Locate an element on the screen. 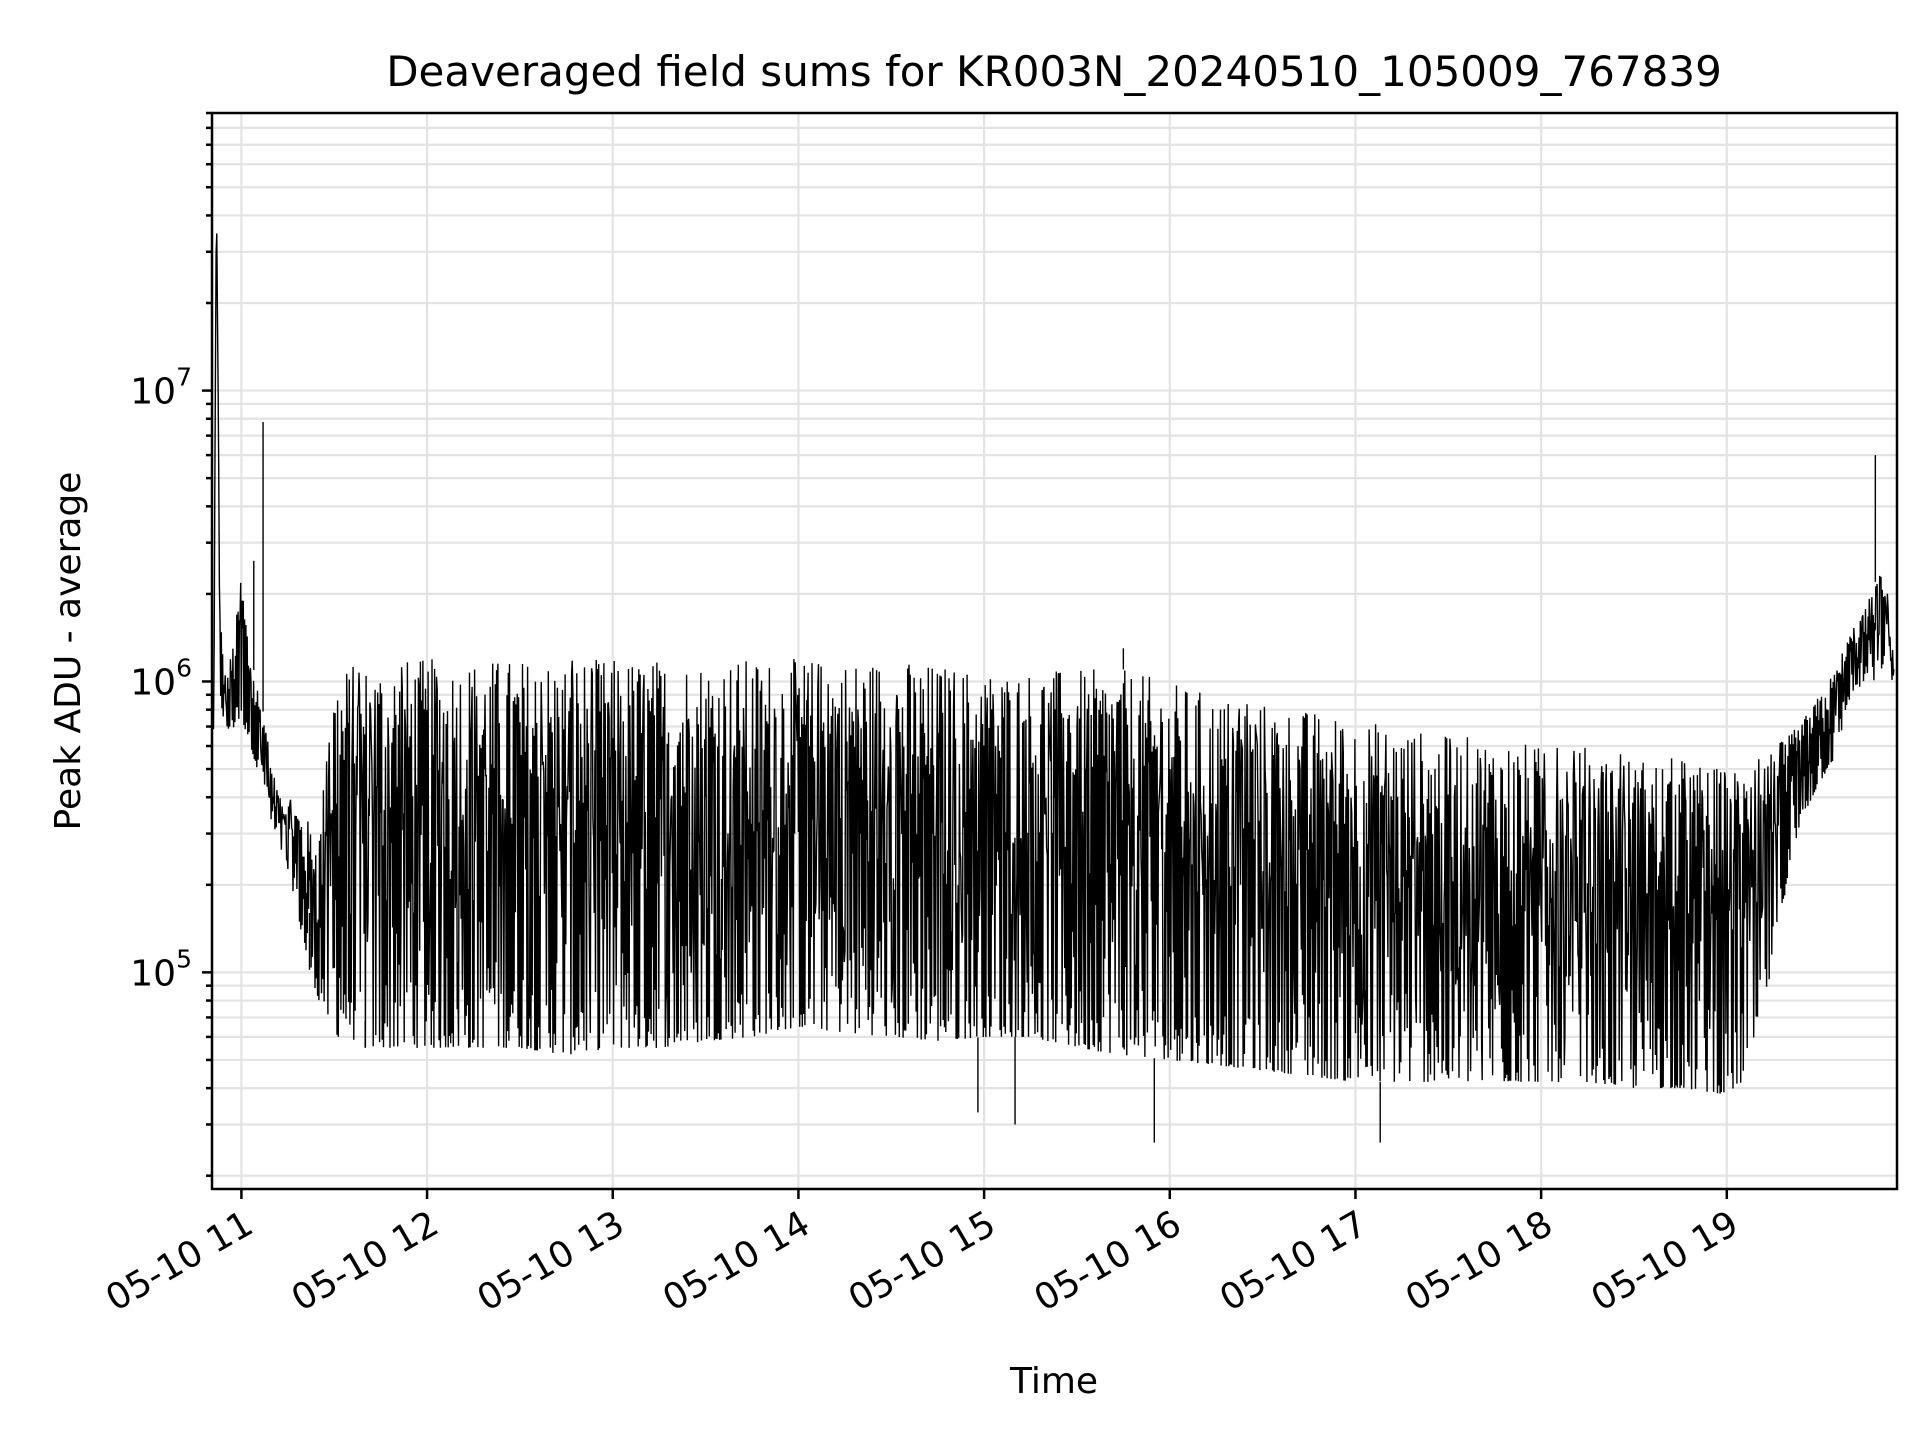  y-axis-label: Peak ADU - average is located at coordinates (68, 651).